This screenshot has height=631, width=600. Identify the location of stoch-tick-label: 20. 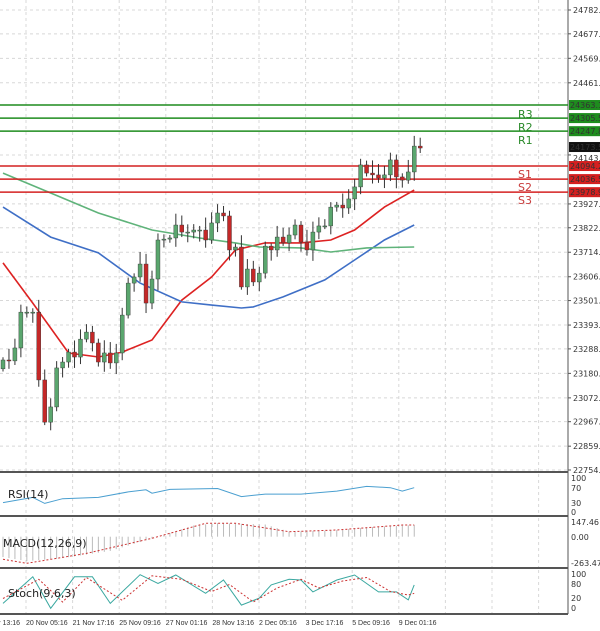
(576, 598).